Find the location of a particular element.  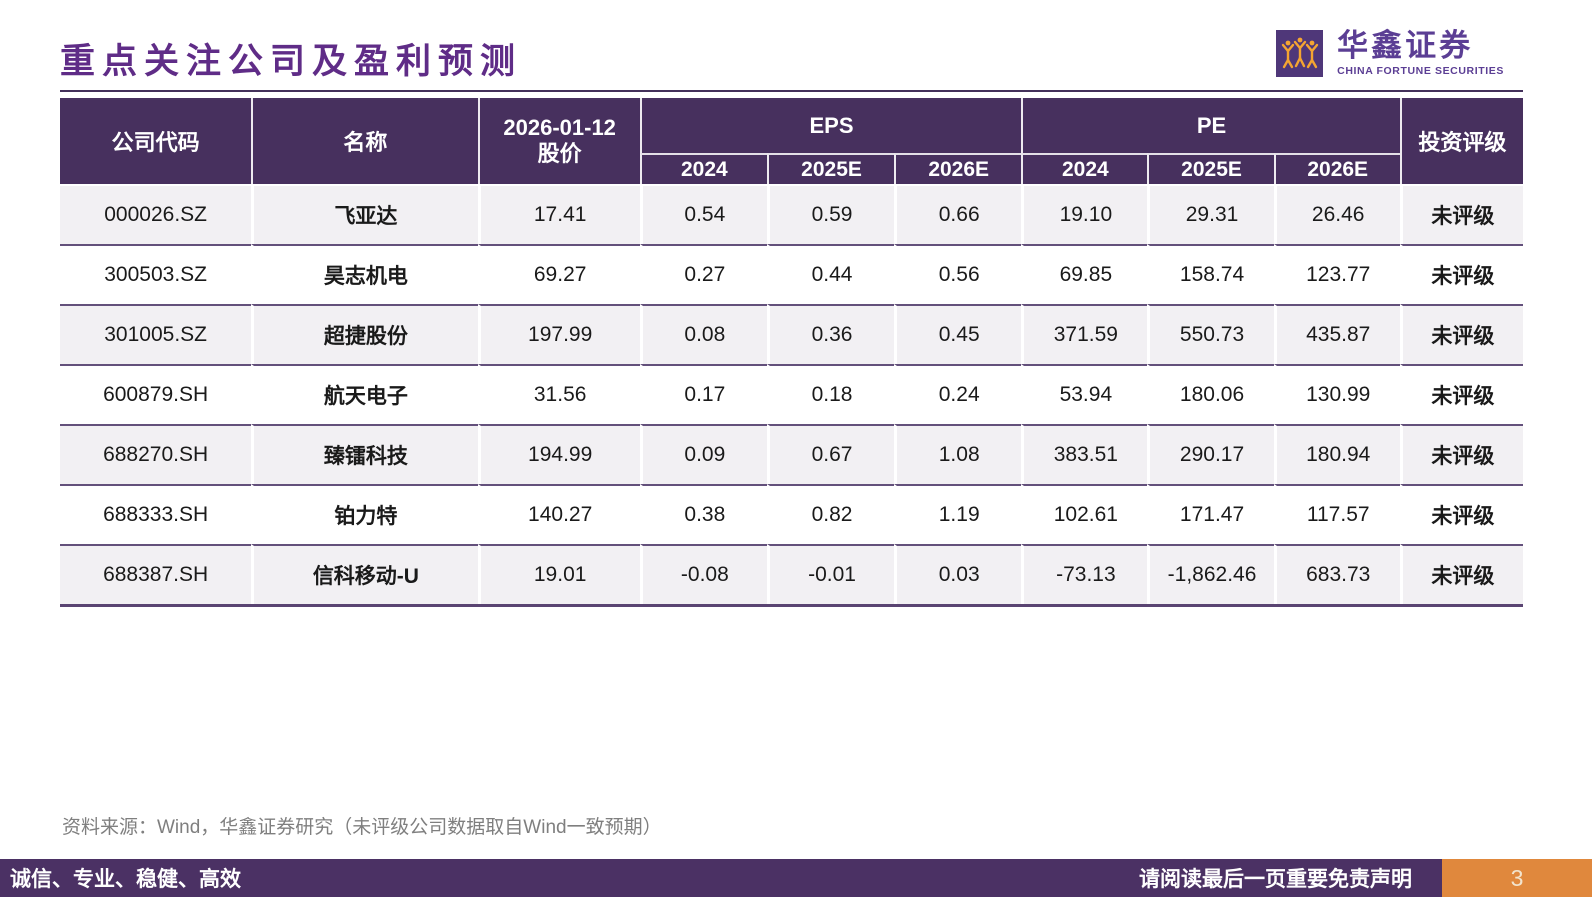

cell-code: 600879.SH is located at coordinates (156, 394).